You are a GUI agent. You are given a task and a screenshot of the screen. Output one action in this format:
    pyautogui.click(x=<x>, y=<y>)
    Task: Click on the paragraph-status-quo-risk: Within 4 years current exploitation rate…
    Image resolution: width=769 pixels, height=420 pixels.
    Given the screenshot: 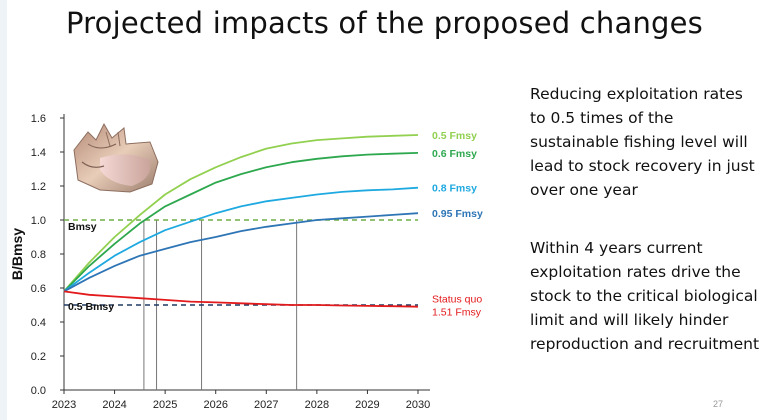 What is the action you would take?
    pyautogui.click(x=645, y=296)
    